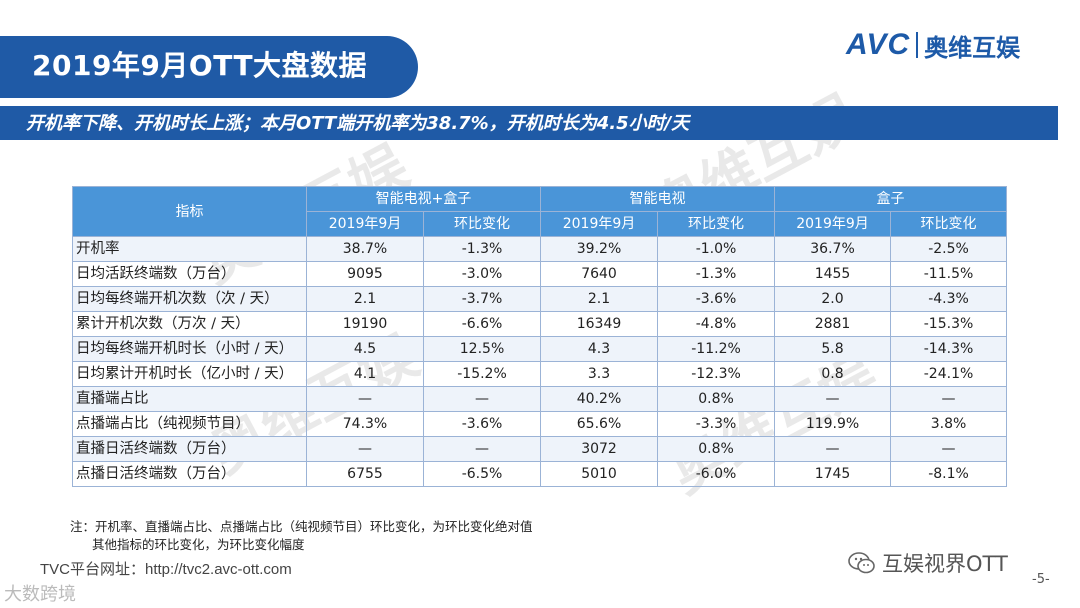 This screenshot has width=1080, height=608. What do you see at coordinates (189, 211) in the screenshot?
I see `header-indicator: 指标` at bounding box center [189, 211].